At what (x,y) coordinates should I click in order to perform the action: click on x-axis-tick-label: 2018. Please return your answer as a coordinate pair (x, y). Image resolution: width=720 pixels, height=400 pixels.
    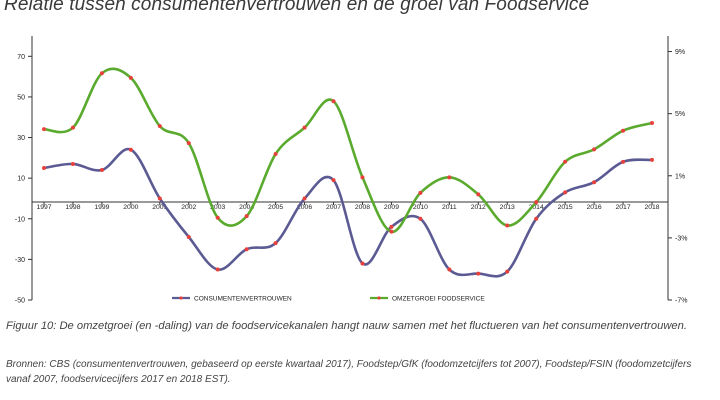
    Looking at the image, I should click on (651, 207).